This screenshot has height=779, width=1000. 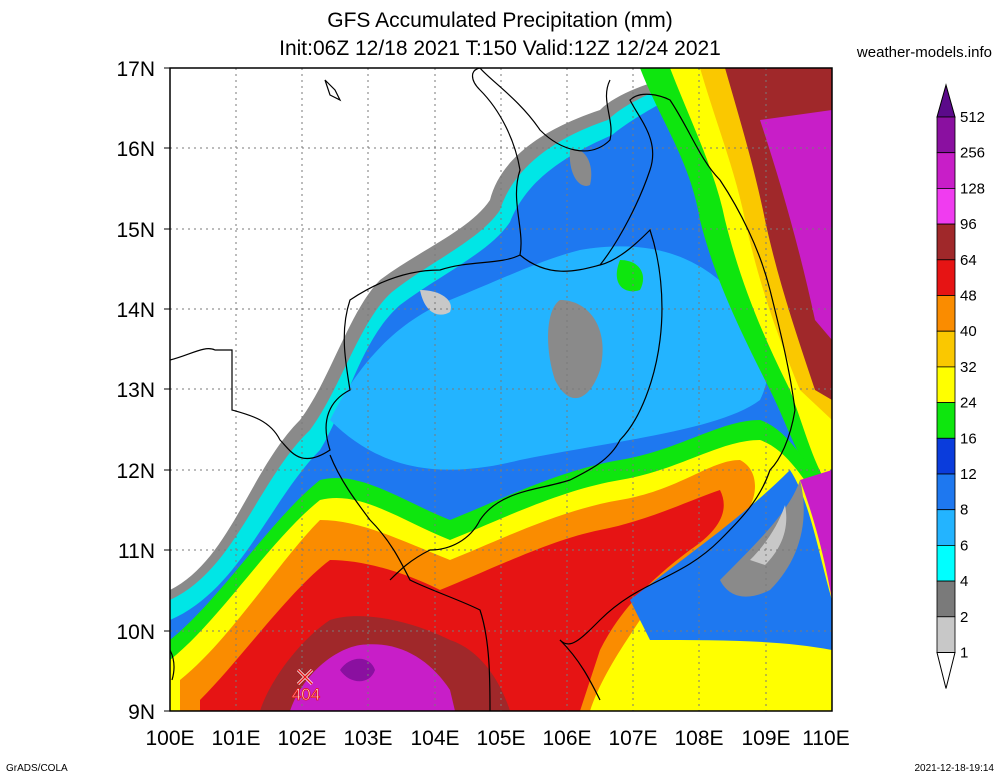 What do you see at coordinates (306, 694) in the screenshot?
I see `marker-label: 404` at bounding box center [306, 694].